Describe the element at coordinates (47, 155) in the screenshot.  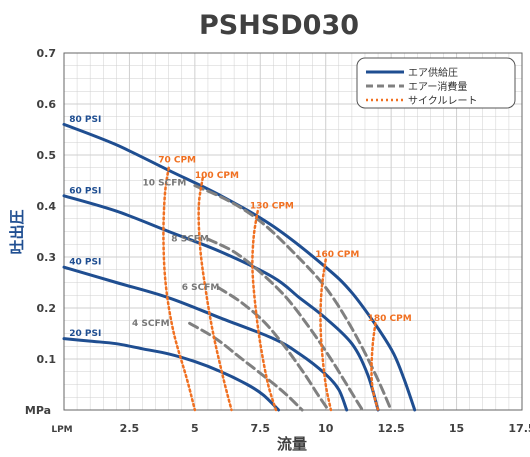
I see `y-tick-label: 0.5` at that location.